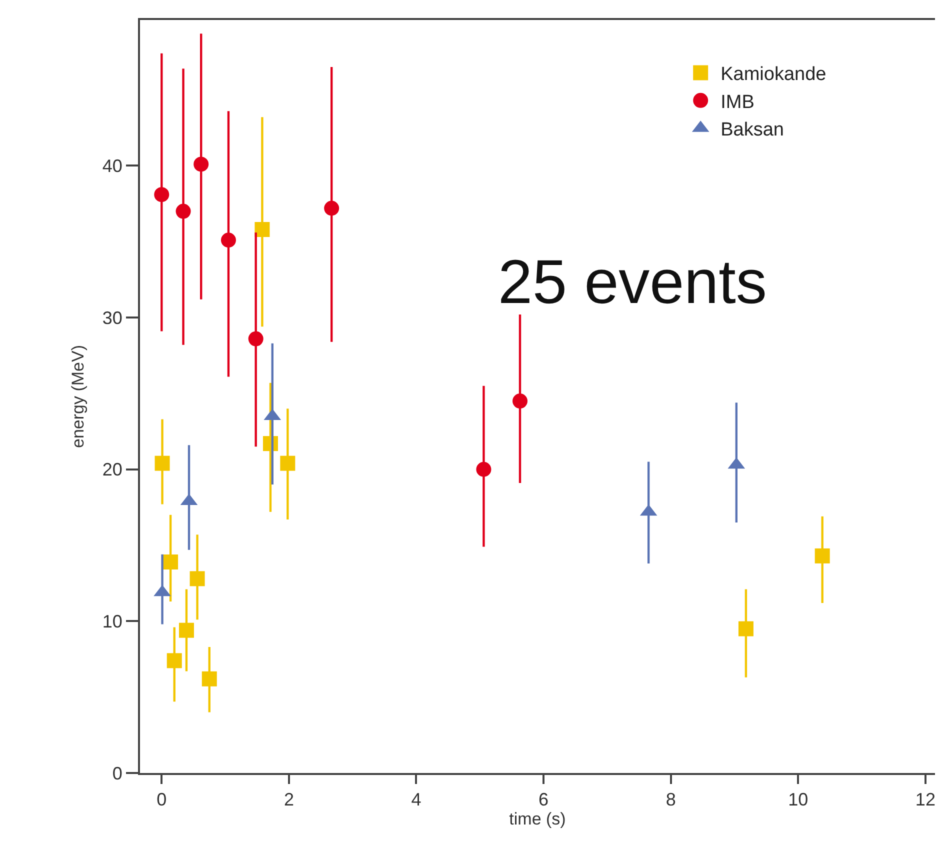  What do you see at coordinates (112, 318) in the screenshot?
I see `y-tick-label: 30` at bounding box center [112, 318].